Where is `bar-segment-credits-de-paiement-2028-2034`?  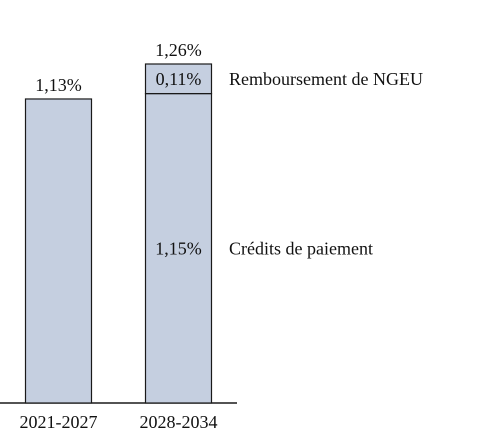
bar-segment-credits-de-paiement-2028-2034 is located at coordinates (178, 248).